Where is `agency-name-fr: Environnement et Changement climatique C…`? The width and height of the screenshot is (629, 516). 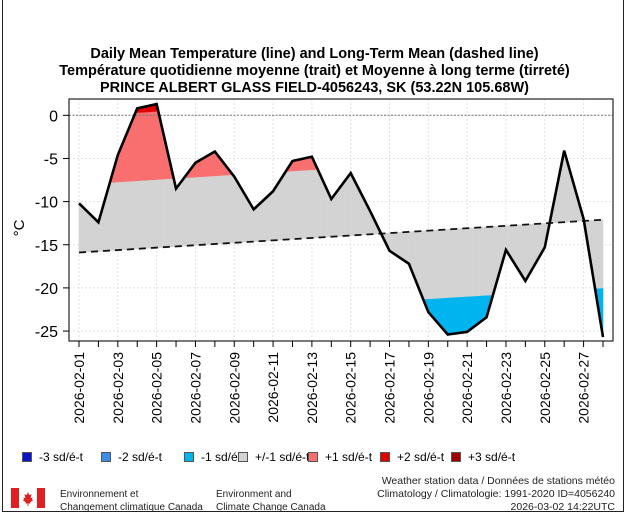
agency-name-fr: Environnement et Changement climatique C… is located at coordinates (131, 501).